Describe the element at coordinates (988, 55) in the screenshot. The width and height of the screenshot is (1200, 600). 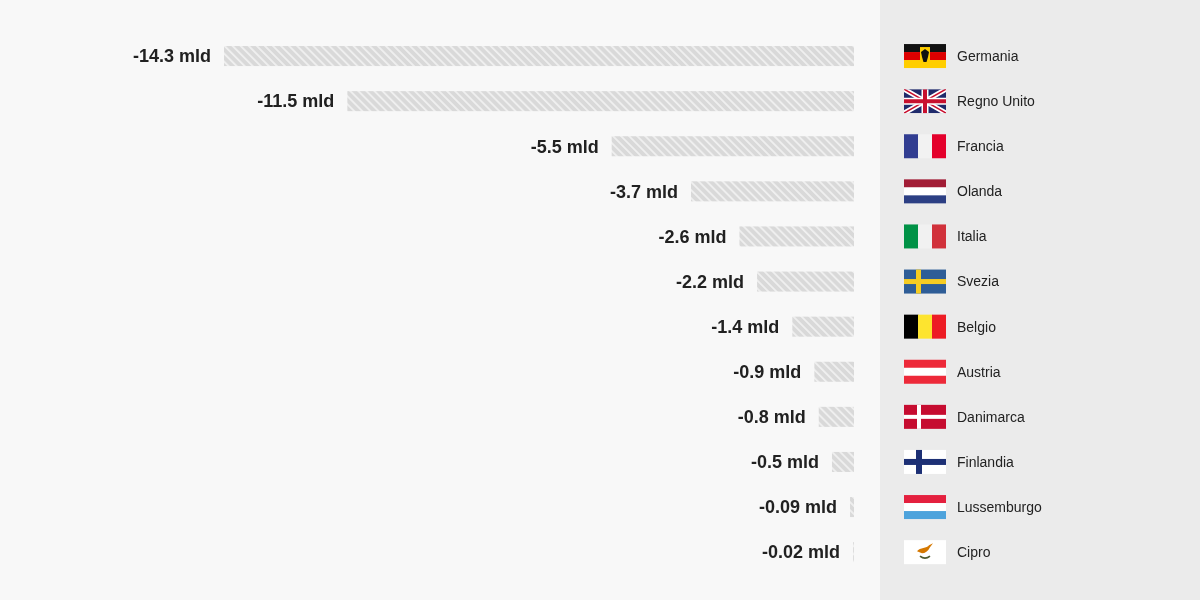
I see `y-tick-label: Germania` at that location.